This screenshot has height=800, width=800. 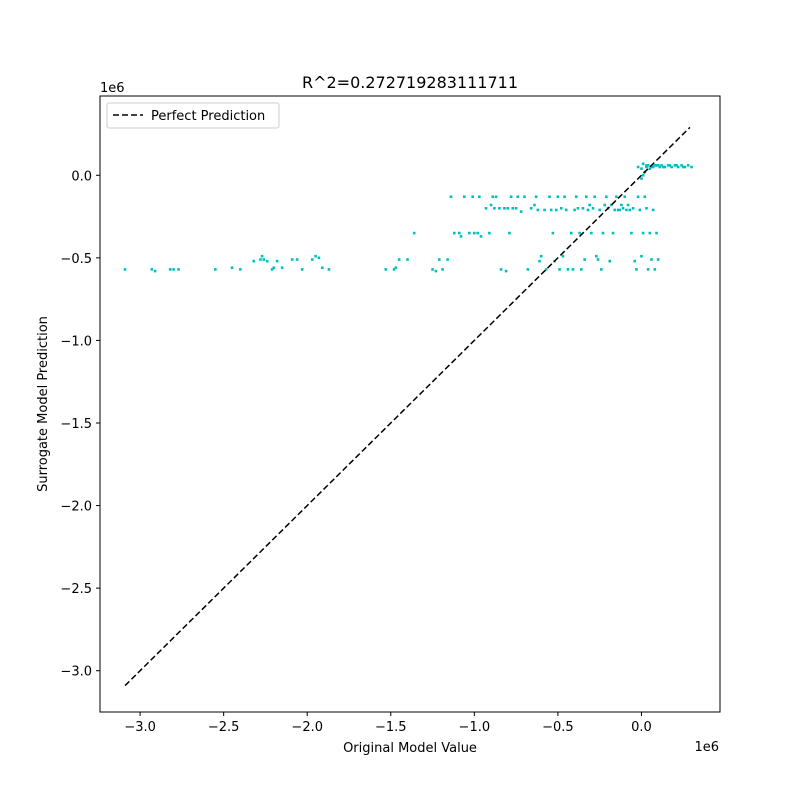 I want to click on y-axis-offset-text: 1e6, so click(x=112, y=88).